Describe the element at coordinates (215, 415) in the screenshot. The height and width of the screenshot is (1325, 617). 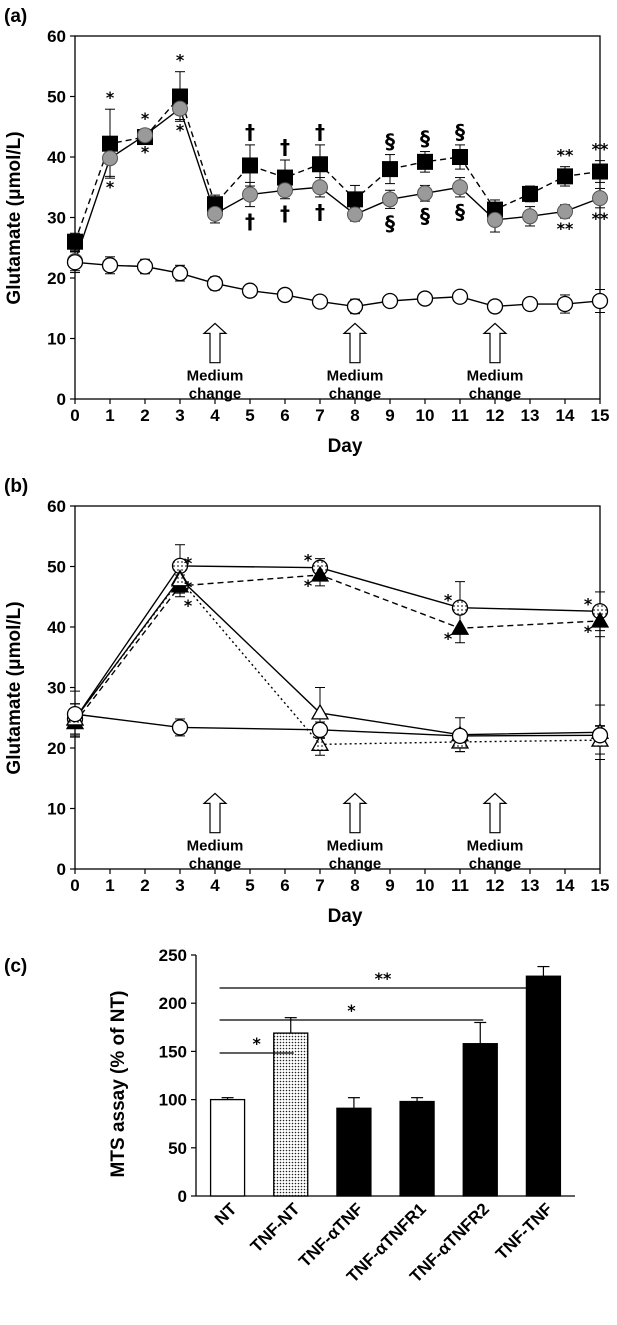
I see `panel-a-xtick-label: 4` at that location.